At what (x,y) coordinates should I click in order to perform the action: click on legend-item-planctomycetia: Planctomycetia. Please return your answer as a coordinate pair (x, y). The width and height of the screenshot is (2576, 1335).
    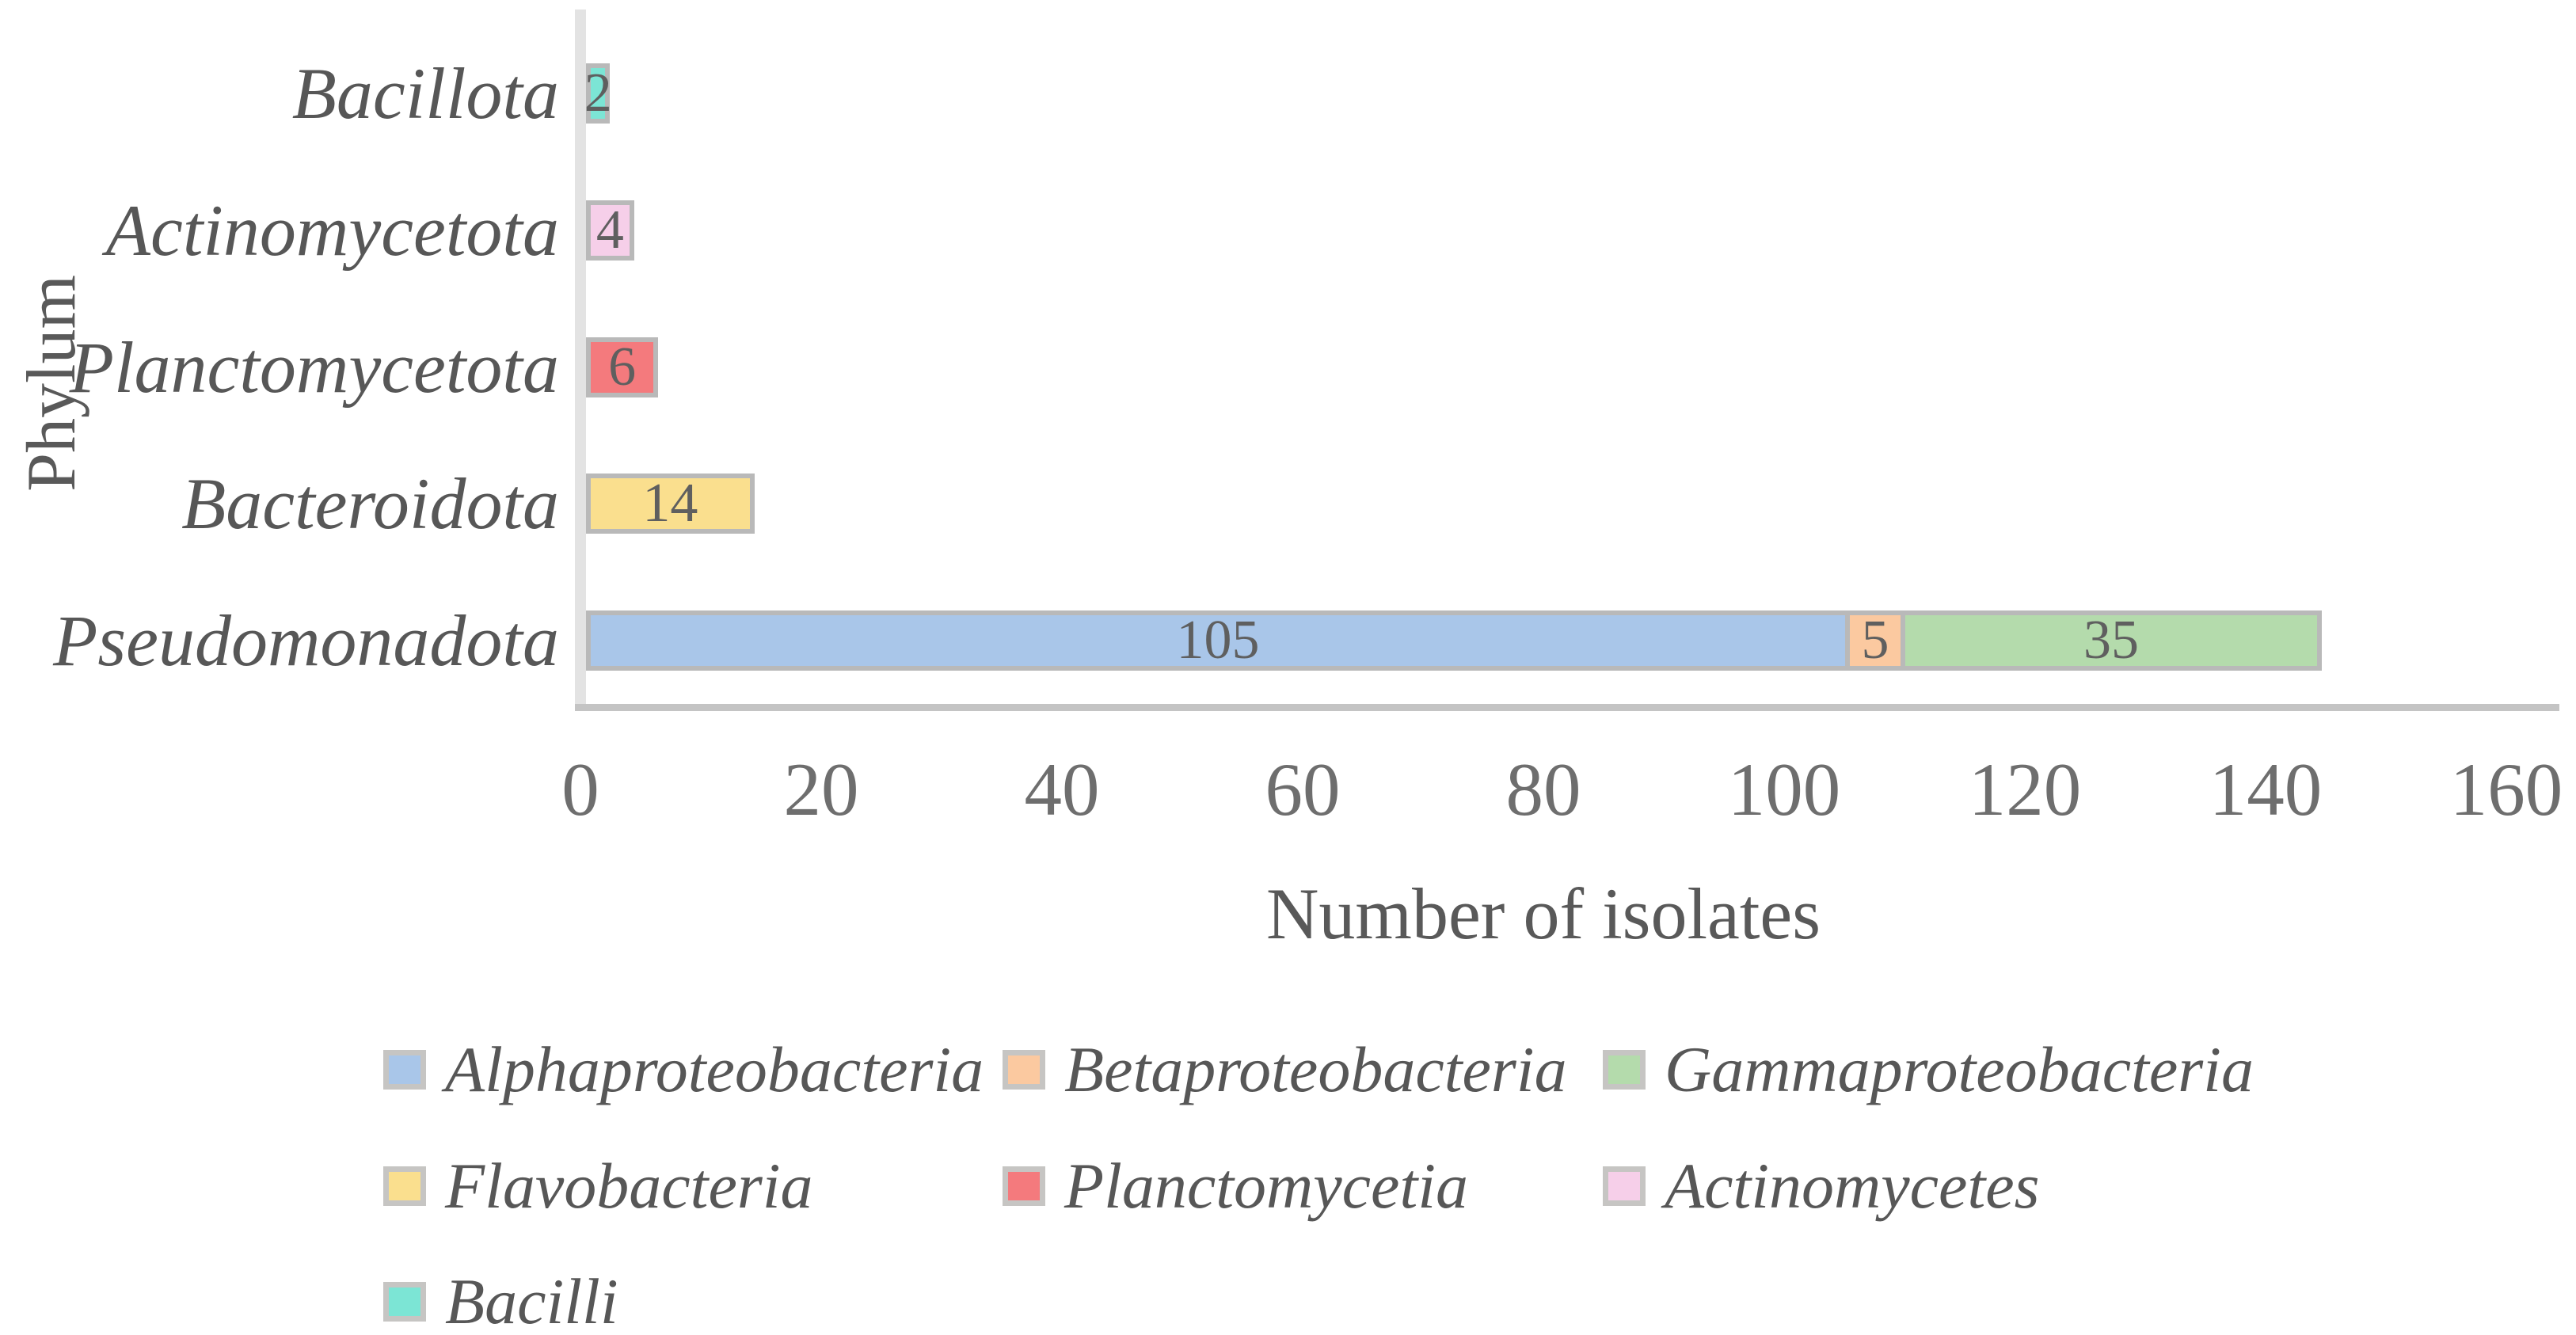
    Looking at the image, I should click on (1235, 1186).